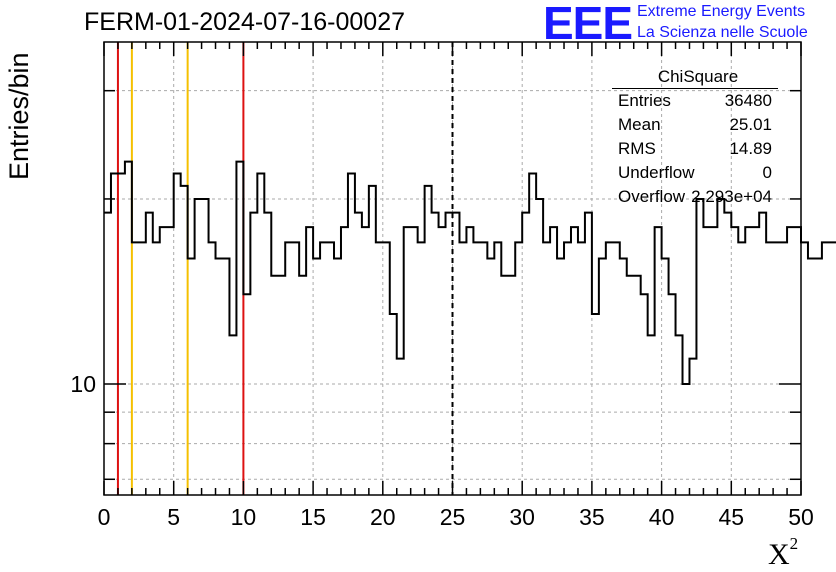 Image resolution: width=836 pixels, height=572 pixels. I want to click on stats-title: ChiSquare, so click(695, 77).